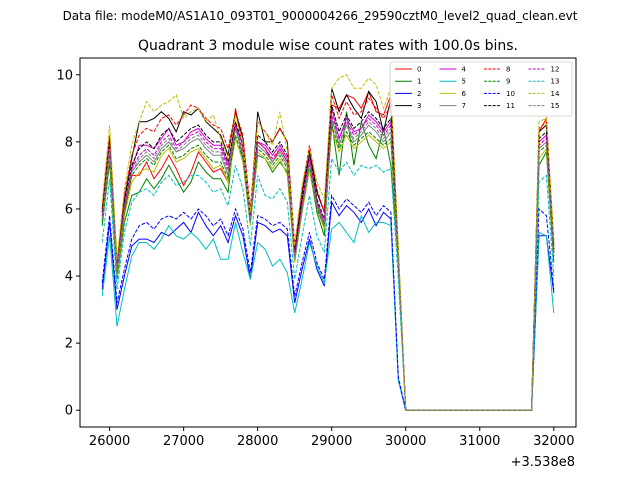 The width and height of the screenshot is (640, 480). I want to click on y-tick-label: 10, so click(64, 75).